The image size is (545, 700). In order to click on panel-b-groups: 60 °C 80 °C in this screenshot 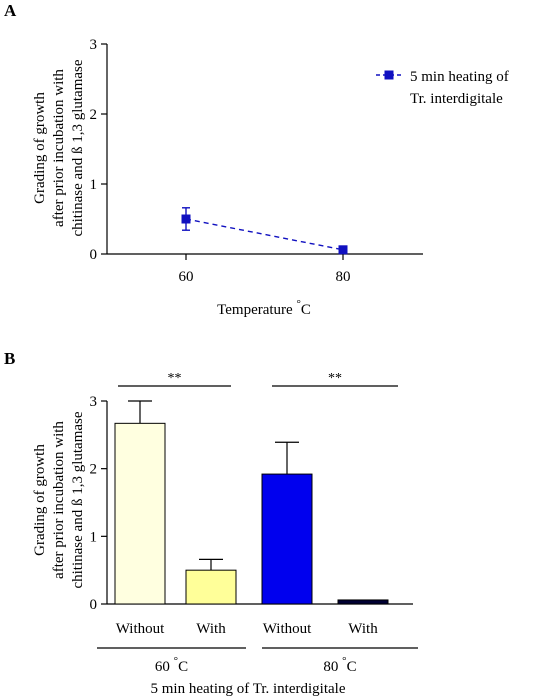, I will do `click(257, 661)`.